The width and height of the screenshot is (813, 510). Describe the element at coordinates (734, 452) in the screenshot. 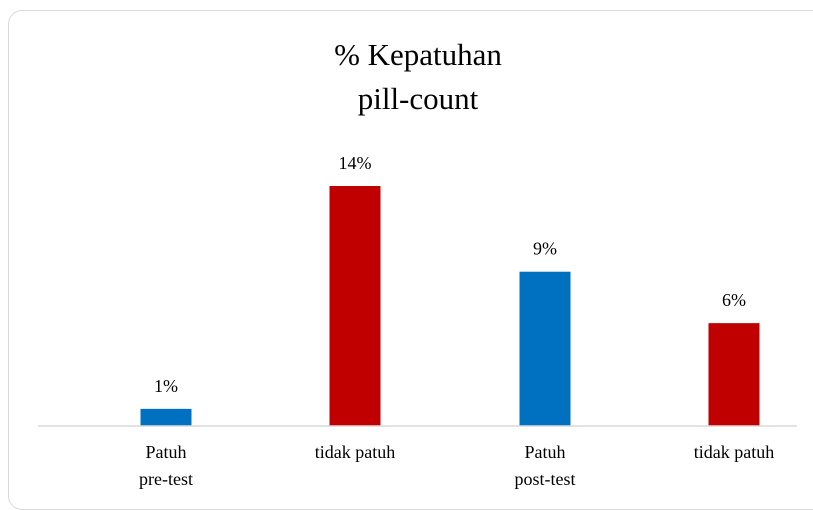

I see `category-label-3-line-0: tidak patuh` at that location.